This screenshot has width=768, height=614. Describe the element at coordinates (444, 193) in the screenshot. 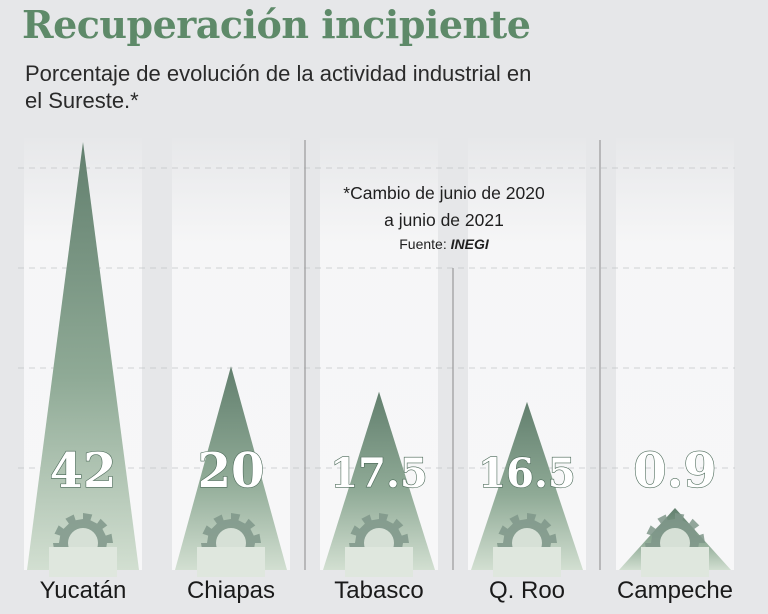

I see `note-line-1: *Cambio de junio de 2020` at that location.